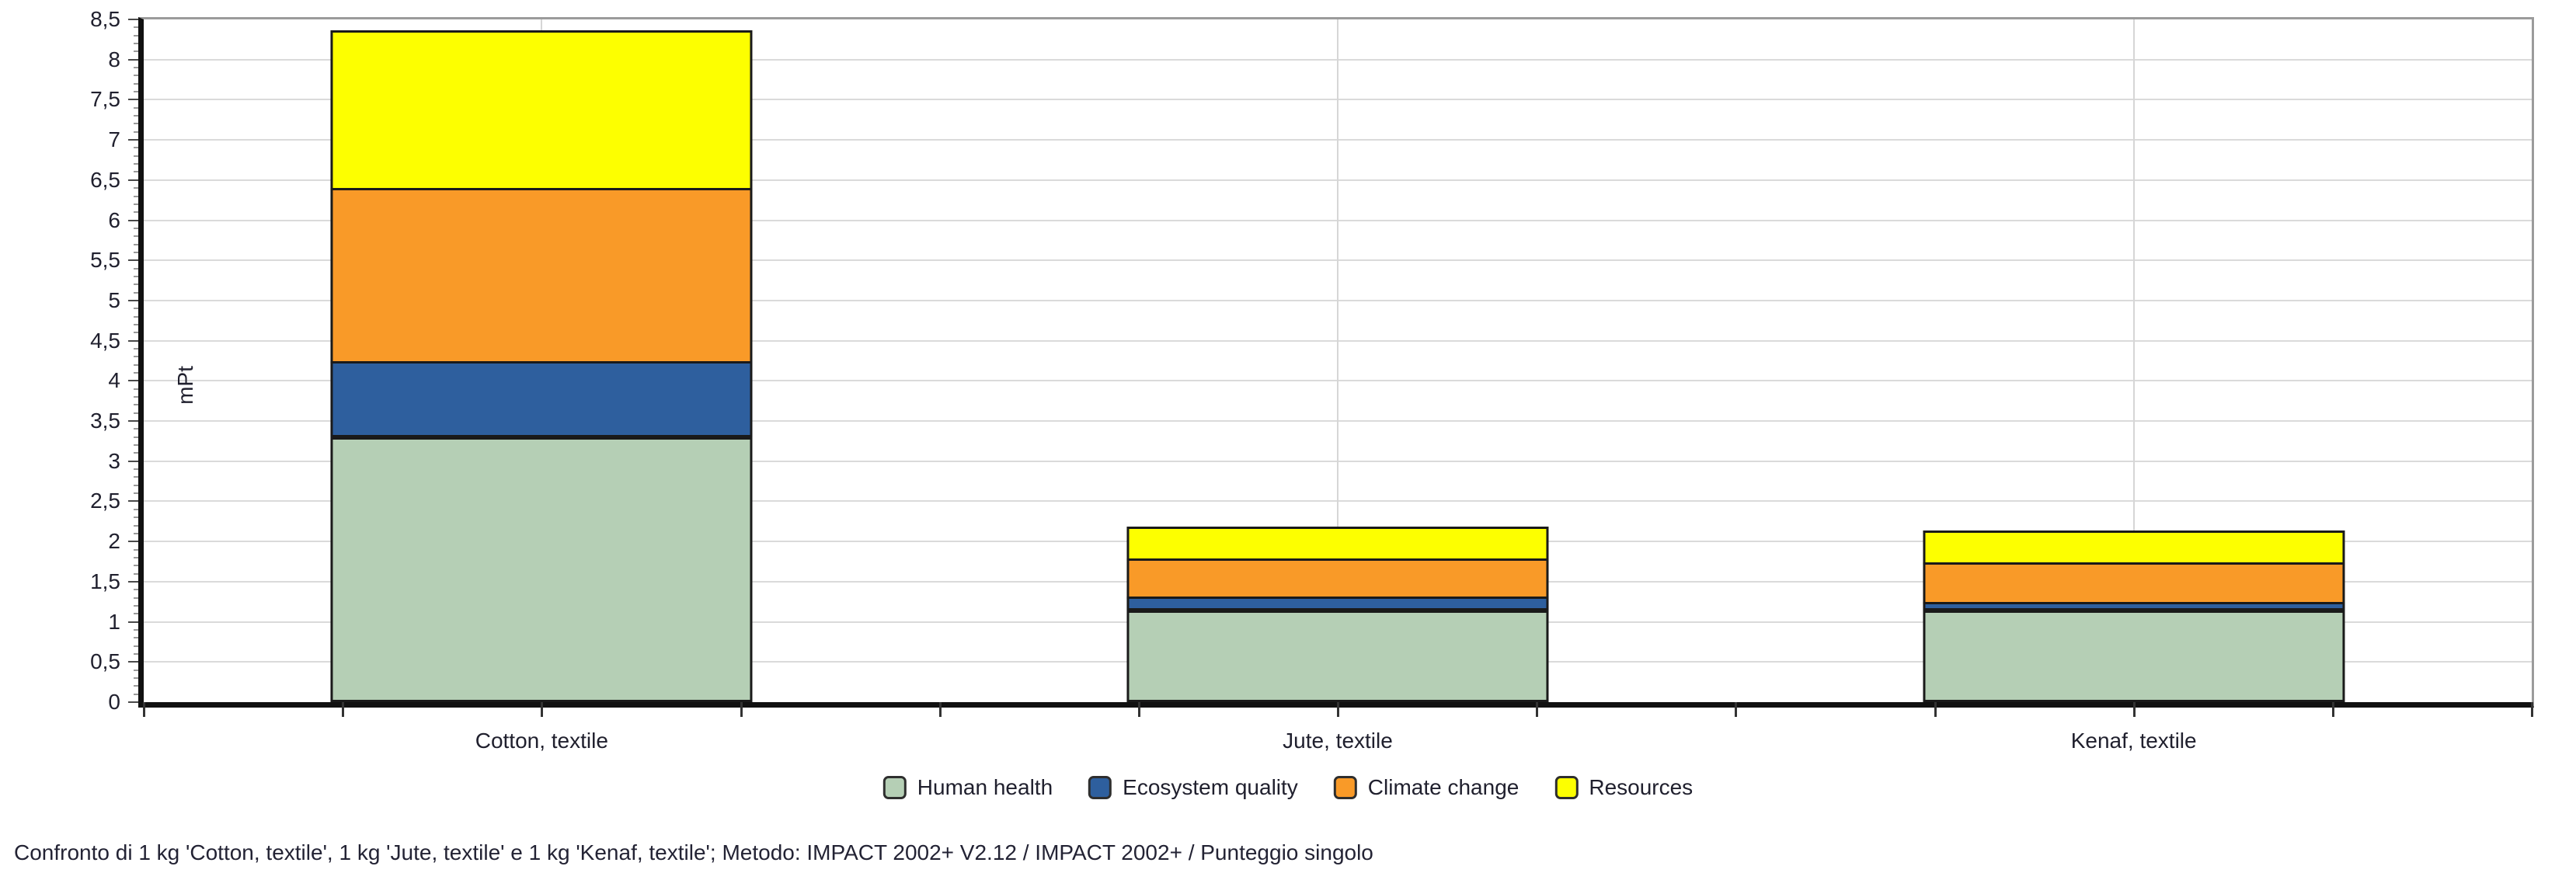  Describe the element at coordinates (114, 702) in the screenshot. I see `y-axis-tick-label: 0` at that location.